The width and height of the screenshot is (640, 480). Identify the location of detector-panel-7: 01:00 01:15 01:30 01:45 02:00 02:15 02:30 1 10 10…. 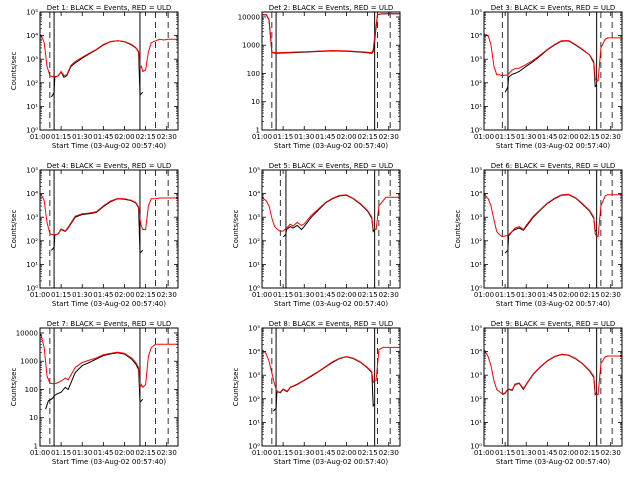
(94, 393).